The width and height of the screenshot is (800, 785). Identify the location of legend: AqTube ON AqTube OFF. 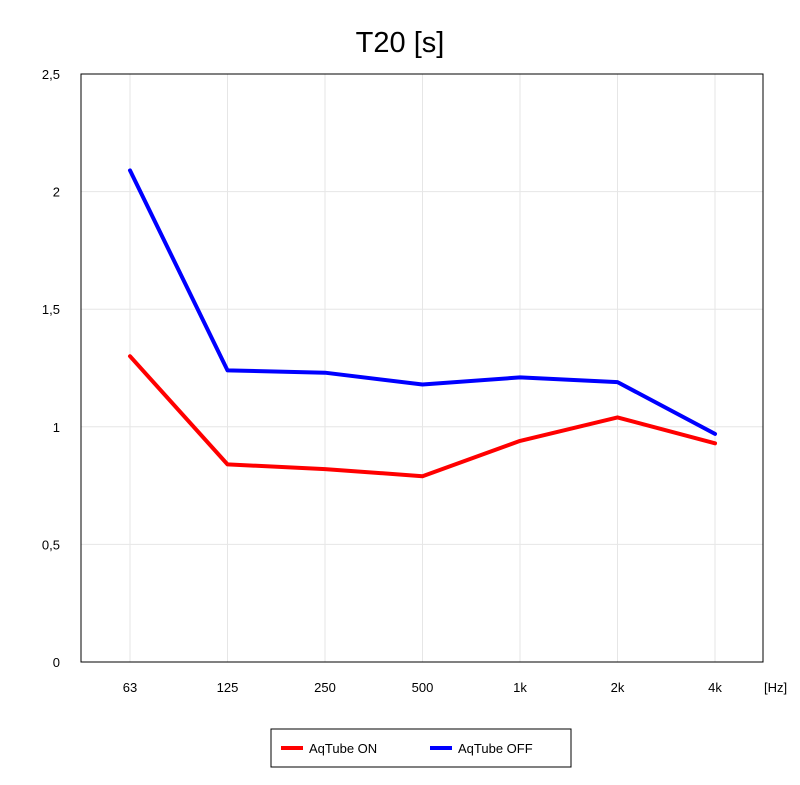
(421, 748).